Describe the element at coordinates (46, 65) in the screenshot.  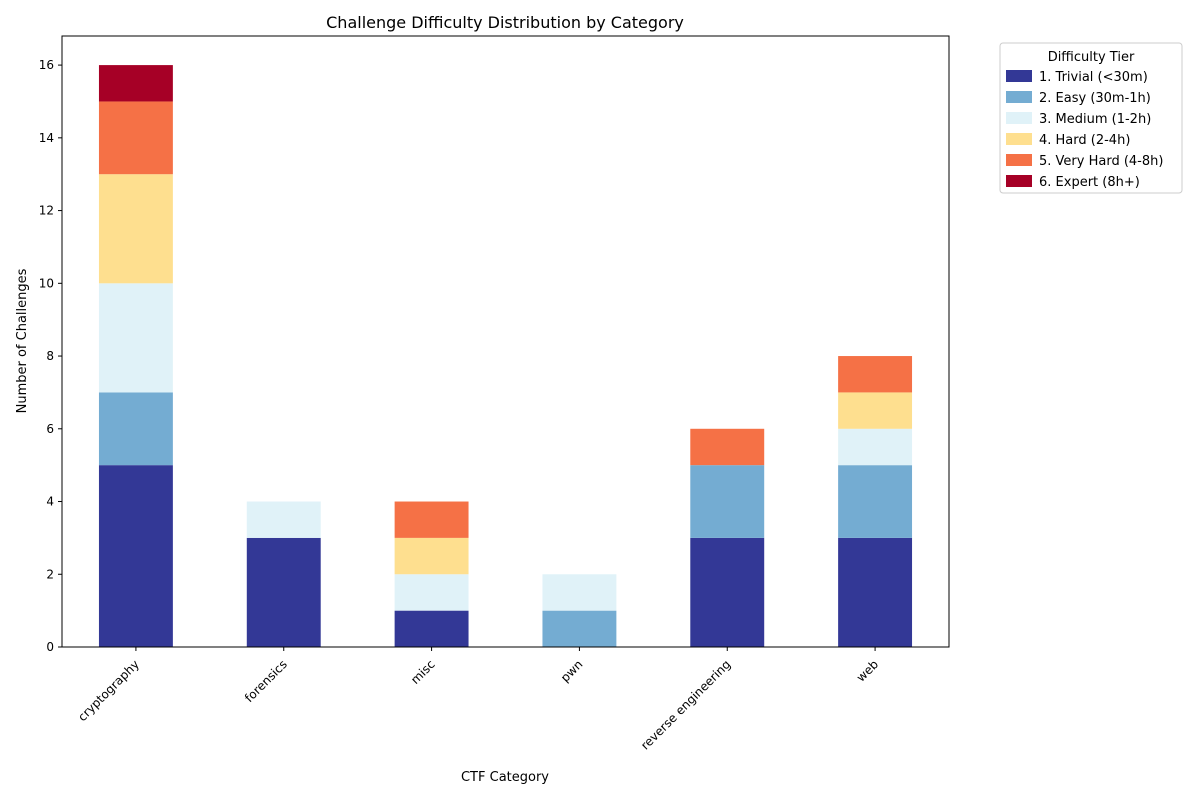
I see `y-tick-label: 16` at that location.